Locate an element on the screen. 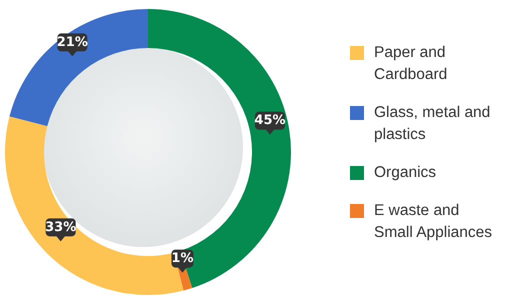 Image resolution: width=515 pixels, height=304 pixels. donut-slice is located at coordinates (78, 67).